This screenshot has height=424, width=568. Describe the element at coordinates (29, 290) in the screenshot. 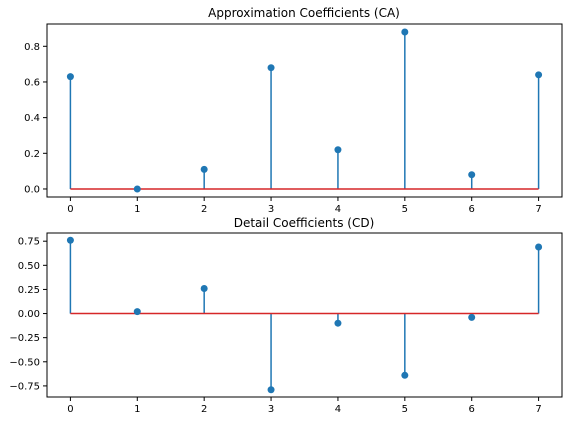

I see `y-tick-label: 0.25` at that location.